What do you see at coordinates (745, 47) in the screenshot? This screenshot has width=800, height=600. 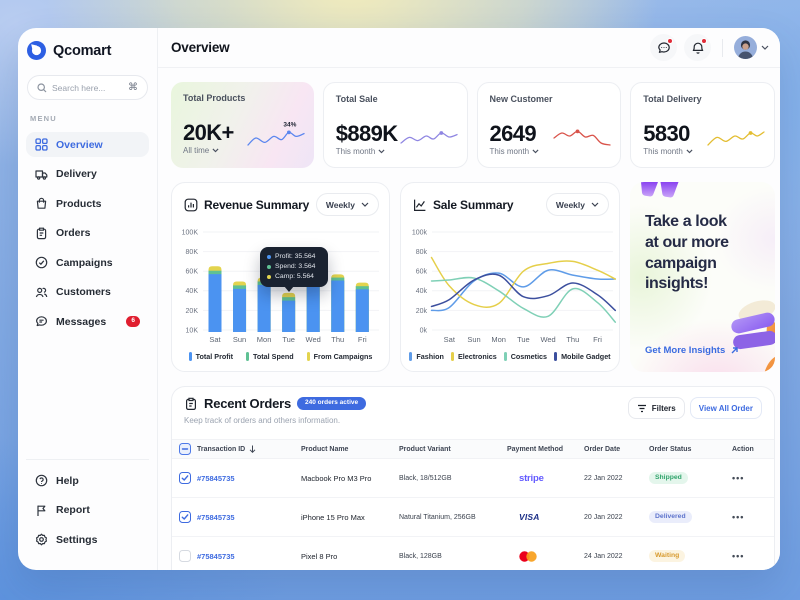 I see `avatar` at bounding box center [745, 47].